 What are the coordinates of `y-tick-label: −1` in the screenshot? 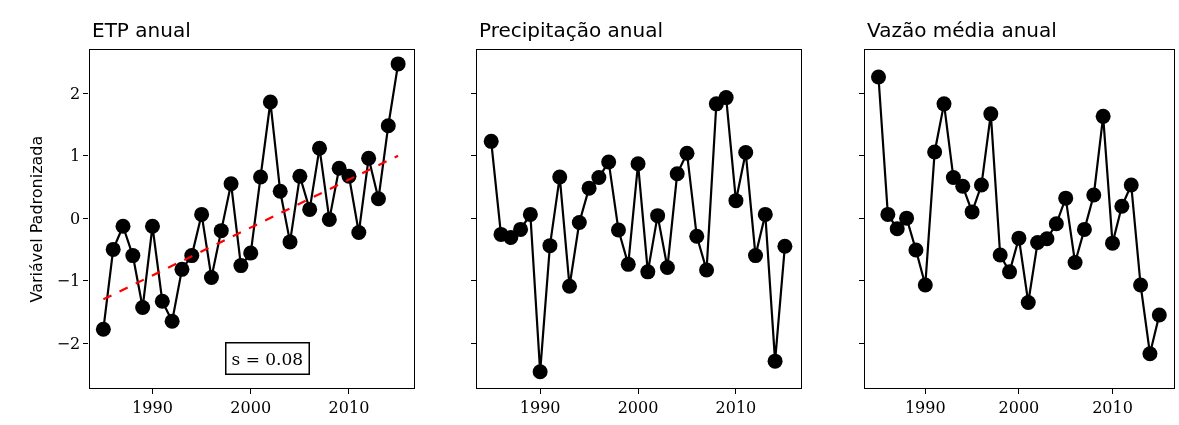 It's located at (68, 281).